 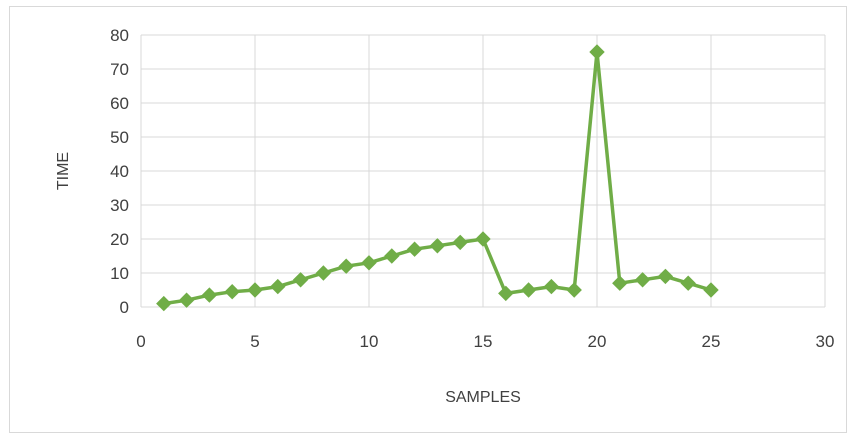 What do you see at coordinates (119, 103) in the screenshot?
I see `y-tick-label: 60` at bounding box center [119, 103].